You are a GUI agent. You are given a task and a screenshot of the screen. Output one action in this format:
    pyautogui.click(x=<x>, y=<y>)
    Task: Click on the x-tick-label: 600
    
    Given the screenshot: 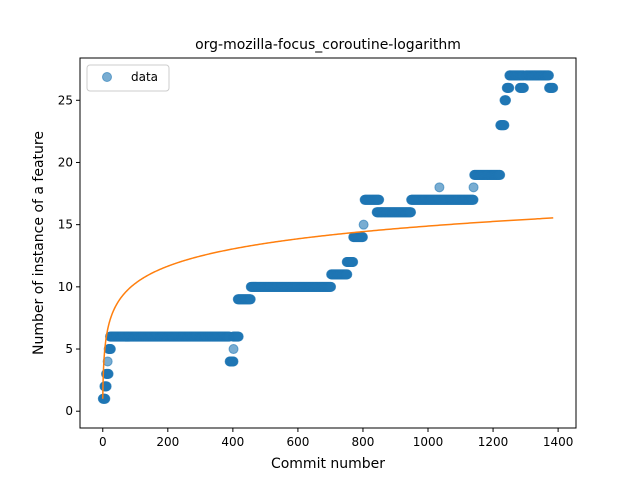 What is the action you would take?
    pyautogui.click(x=297, y=442)
    